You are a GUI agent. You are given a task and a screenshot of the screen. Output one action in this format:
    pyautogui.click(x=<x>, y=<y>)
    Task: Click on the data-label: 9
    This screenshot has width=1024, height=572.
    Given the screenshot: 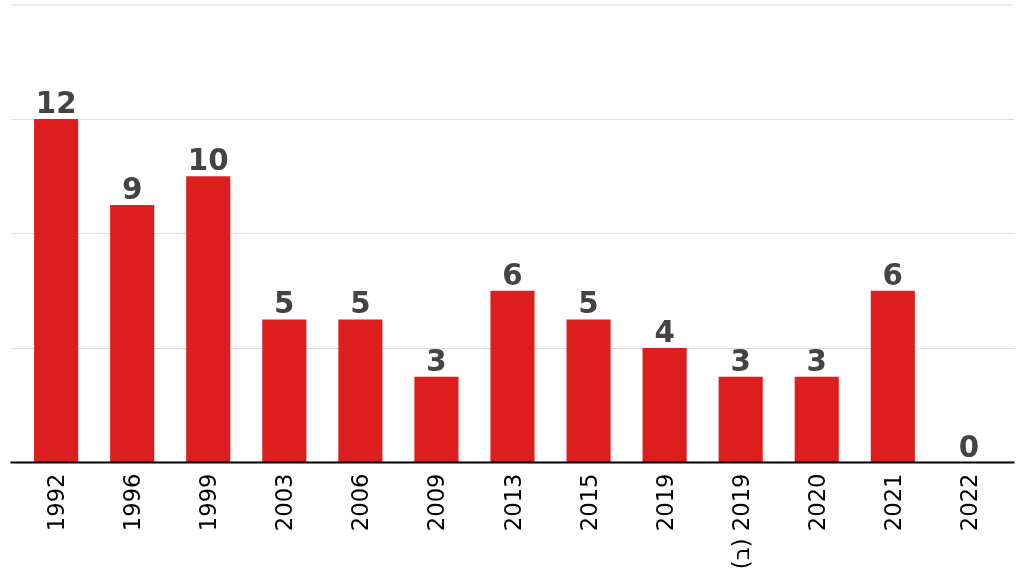 What is the action you would take?
    pyautogui.click(x=132, y=188)
    